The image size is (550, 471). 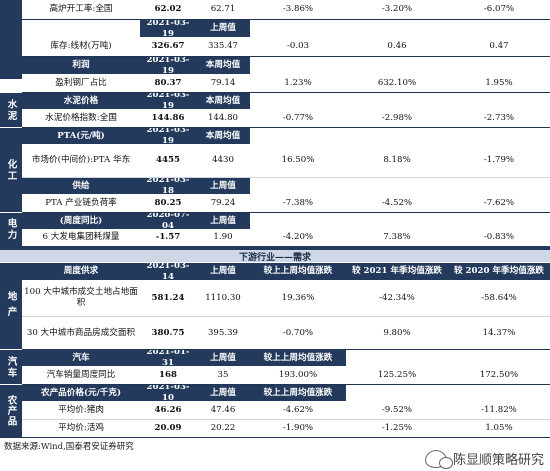 What do you see at coordinates (298, 9) in the screenshot?
I see `change-1: -3.86%` at bounding box center [298, 9].